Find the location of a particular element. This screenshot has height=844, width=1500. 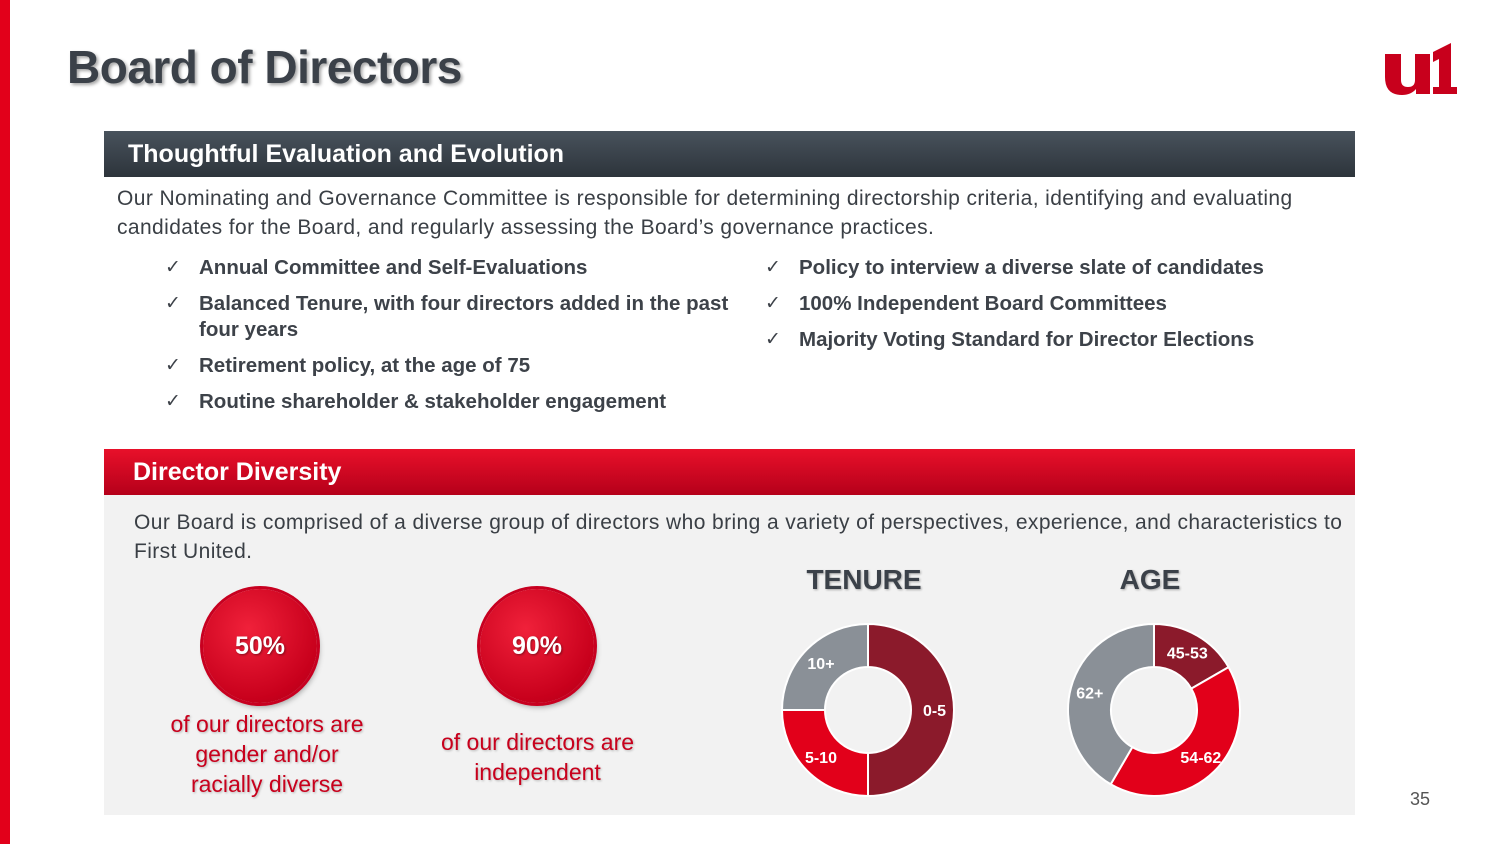

age-slice-label: 45-53 is located at coordinates (1187, 653).